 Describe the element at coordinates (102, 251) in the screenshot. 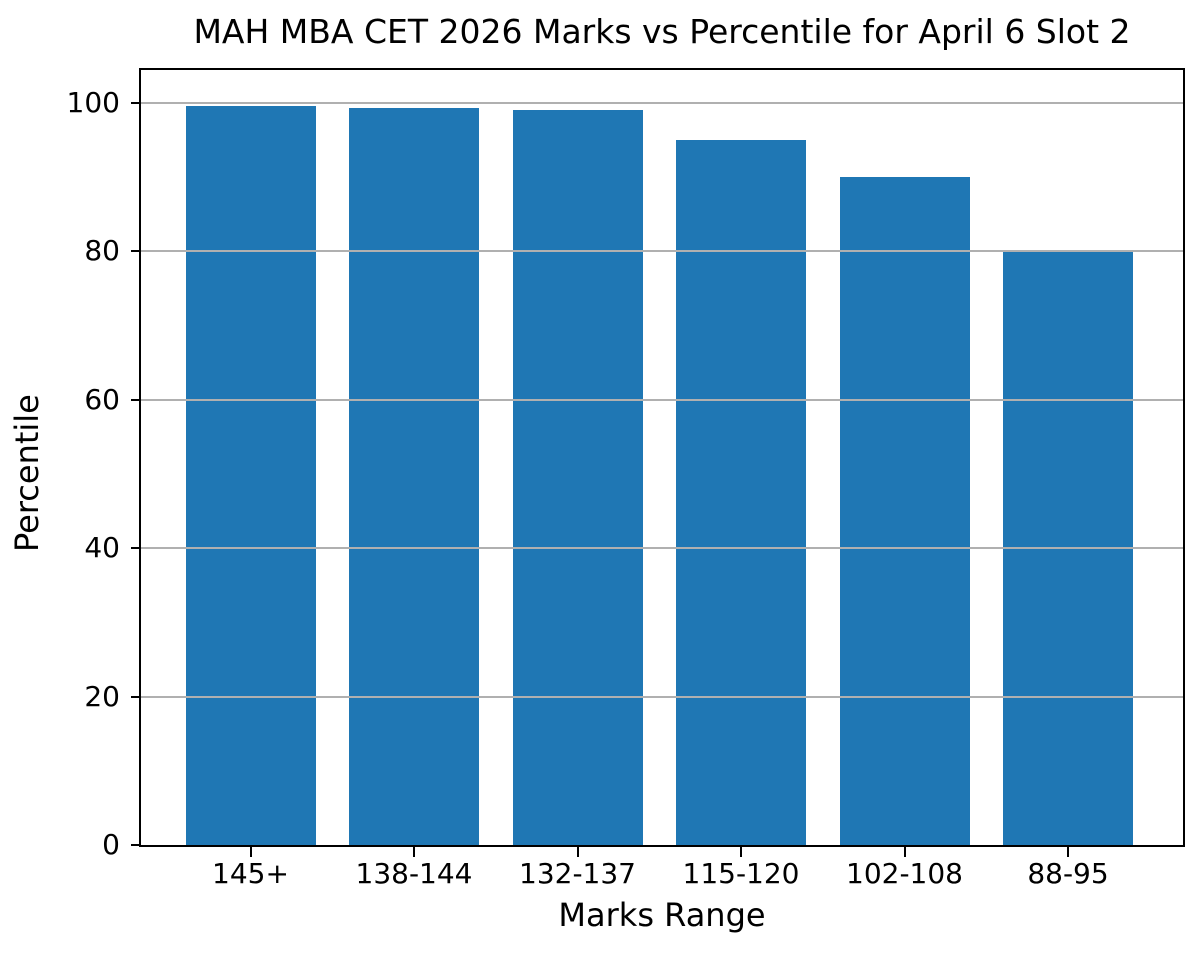

I see `y-tick-label-80: 80` at that location.